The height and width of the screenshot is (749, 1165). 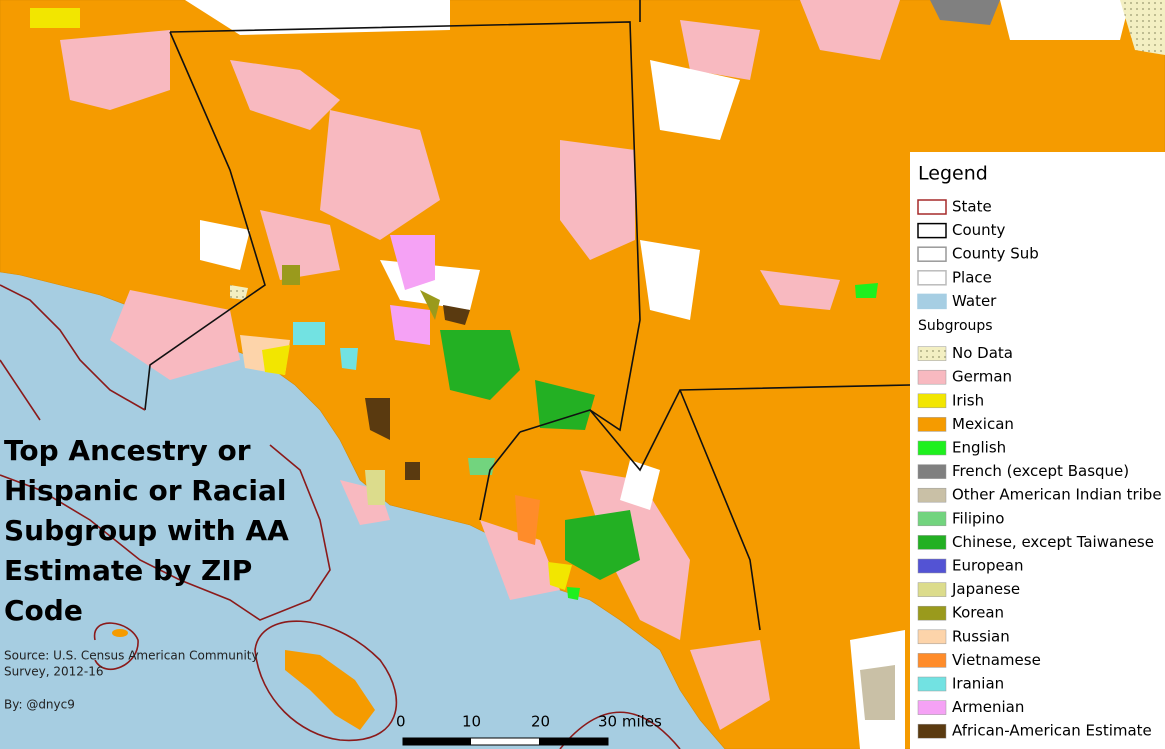 What do you see at coordinates (974, 301) in the screenshot?
I see `legend-label: Water` at bounding box center [974, 301].